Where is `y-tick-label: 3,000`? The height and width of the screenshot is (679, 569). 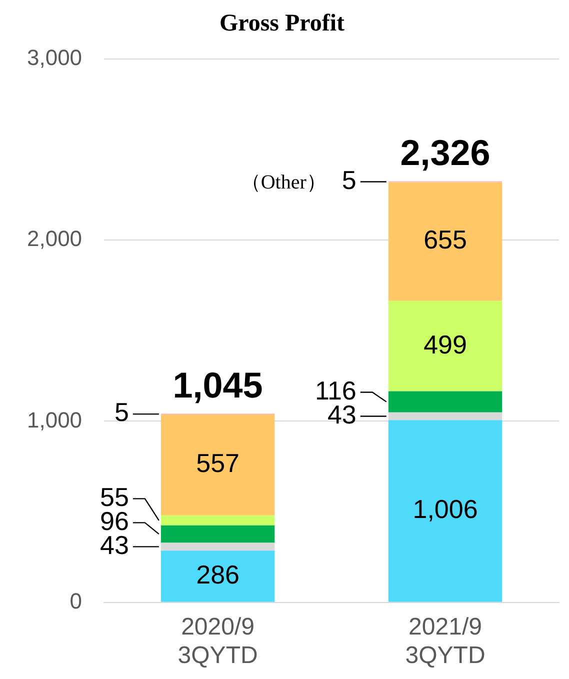 y-tick-label: 3,000 is located at coordinates (54, 57).